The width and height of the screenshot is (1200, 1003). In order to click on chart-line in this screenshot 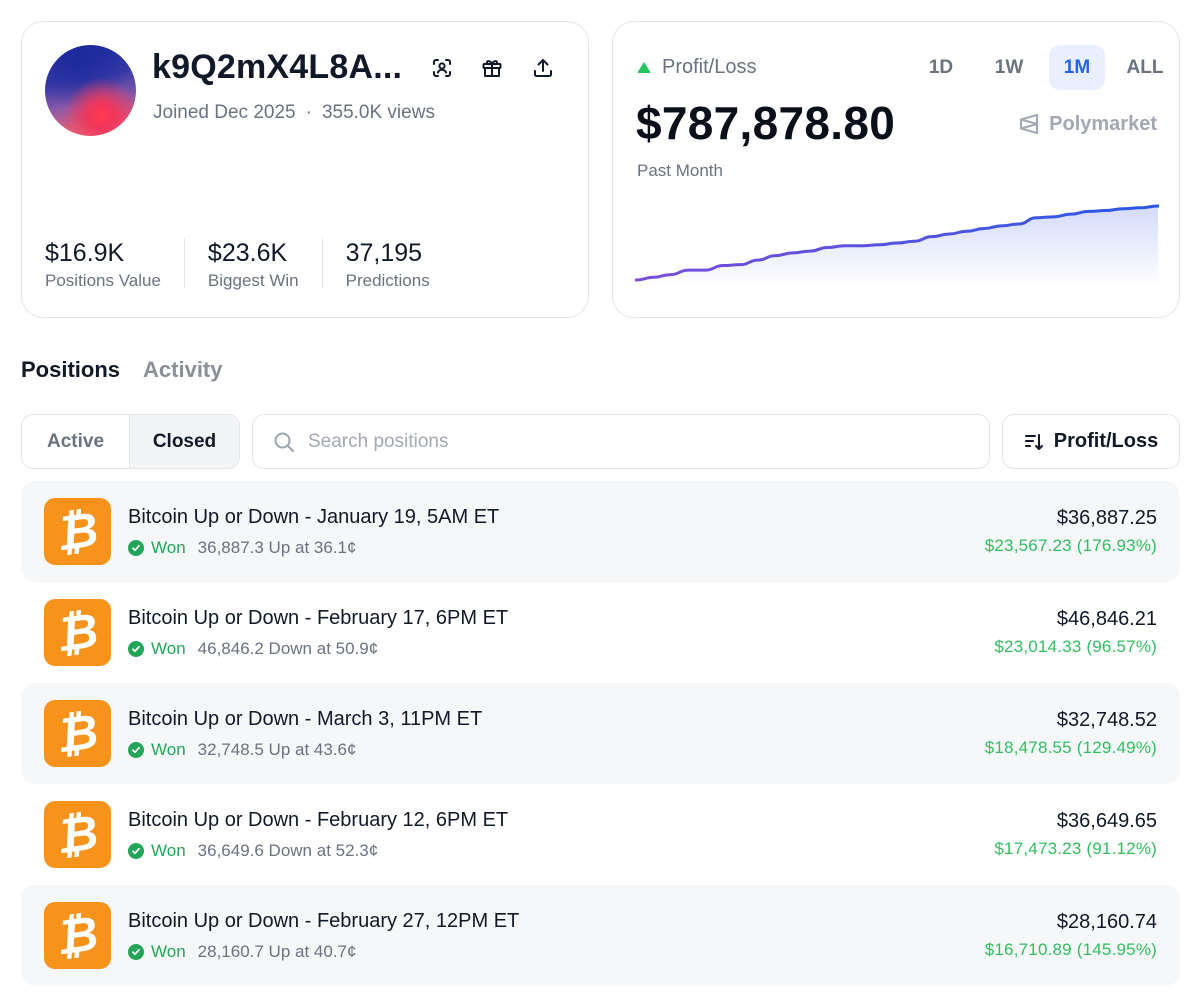, I will do `click(897, 243)`.